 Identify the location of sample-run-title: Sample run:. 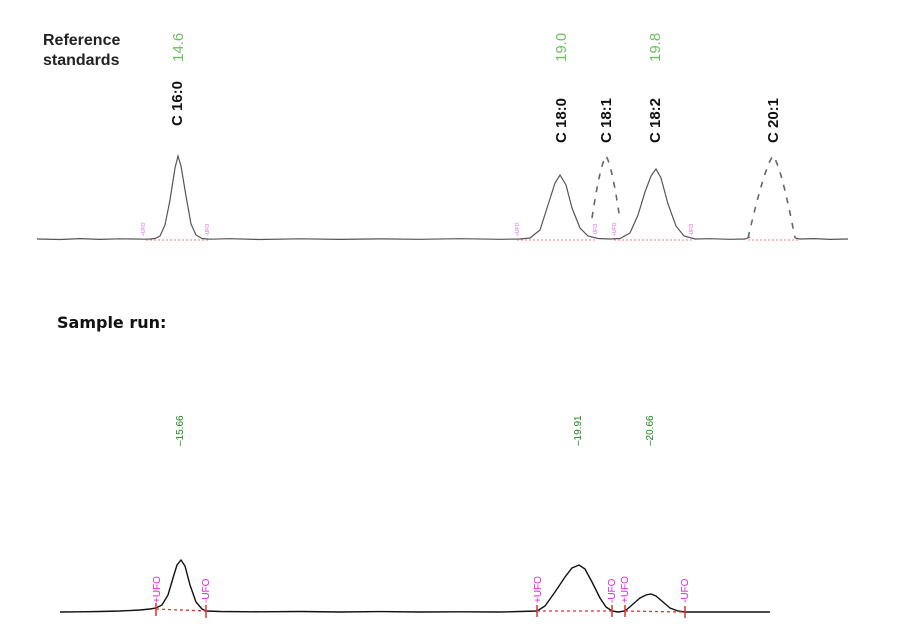
(112, 322).